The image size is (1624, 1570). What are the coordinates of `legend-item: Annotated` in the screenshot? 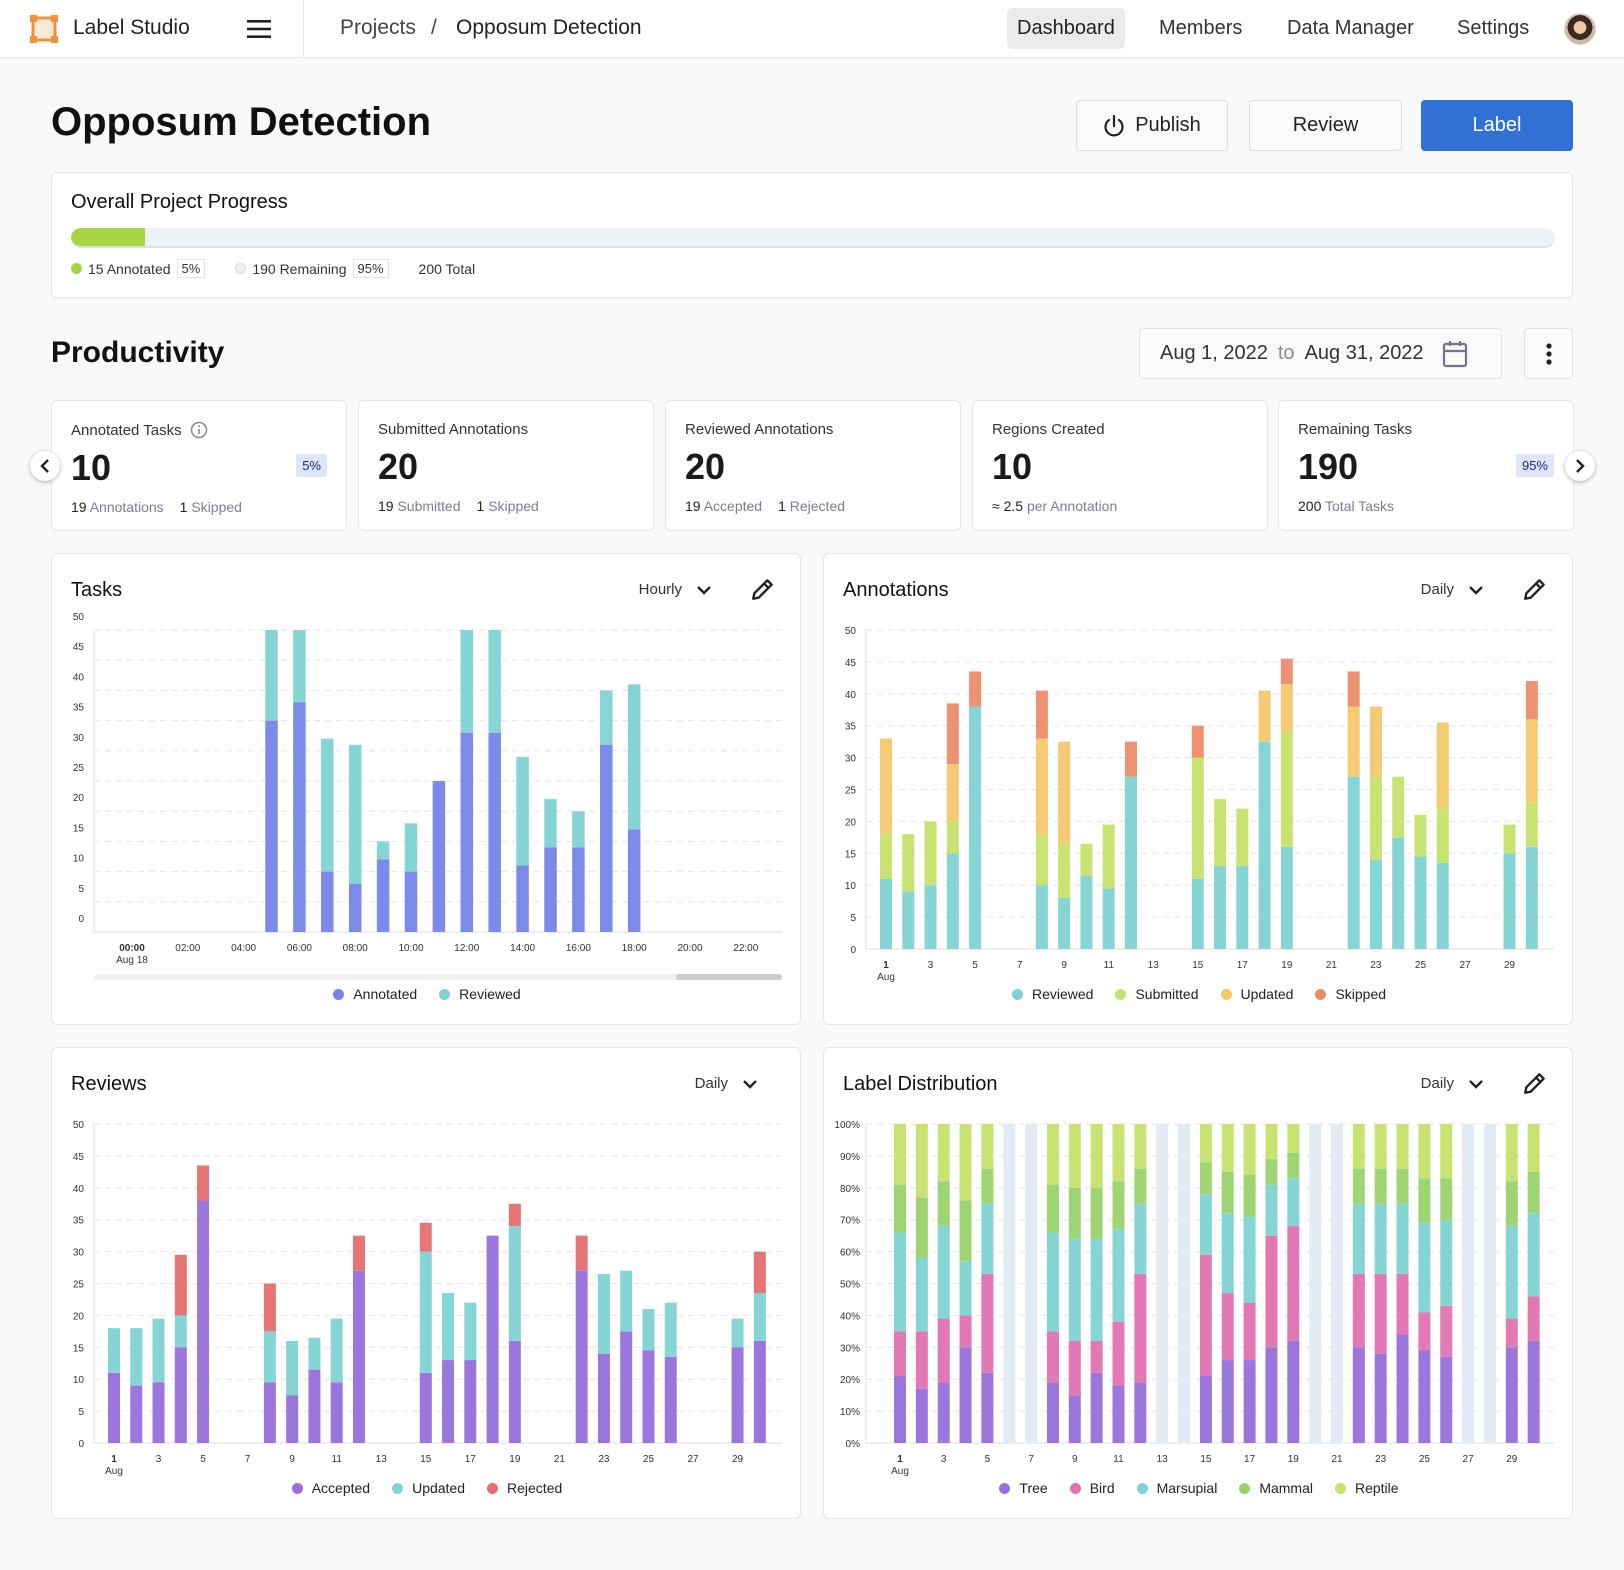 It's located at (375, 994).